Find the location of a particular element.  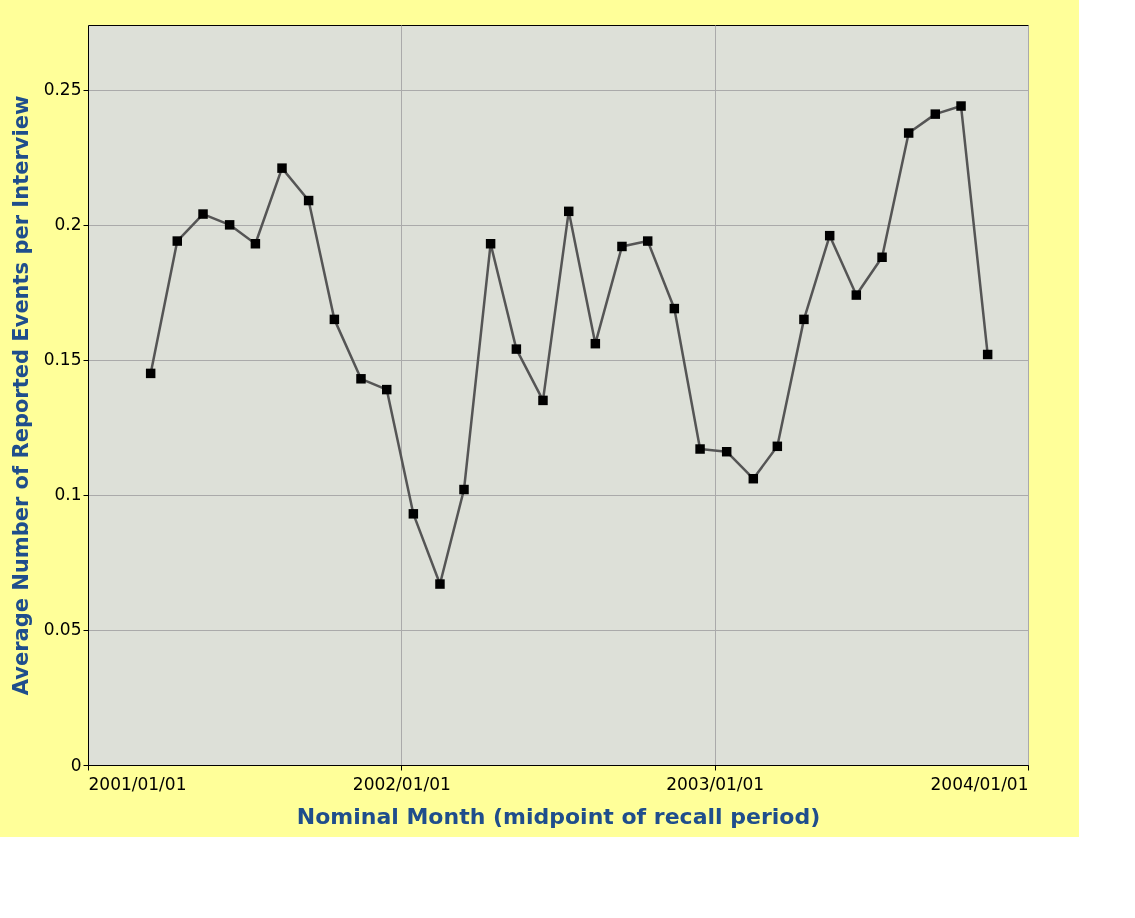

x-tick-label: 2003/01/01 is located at coordinates (715, 783).